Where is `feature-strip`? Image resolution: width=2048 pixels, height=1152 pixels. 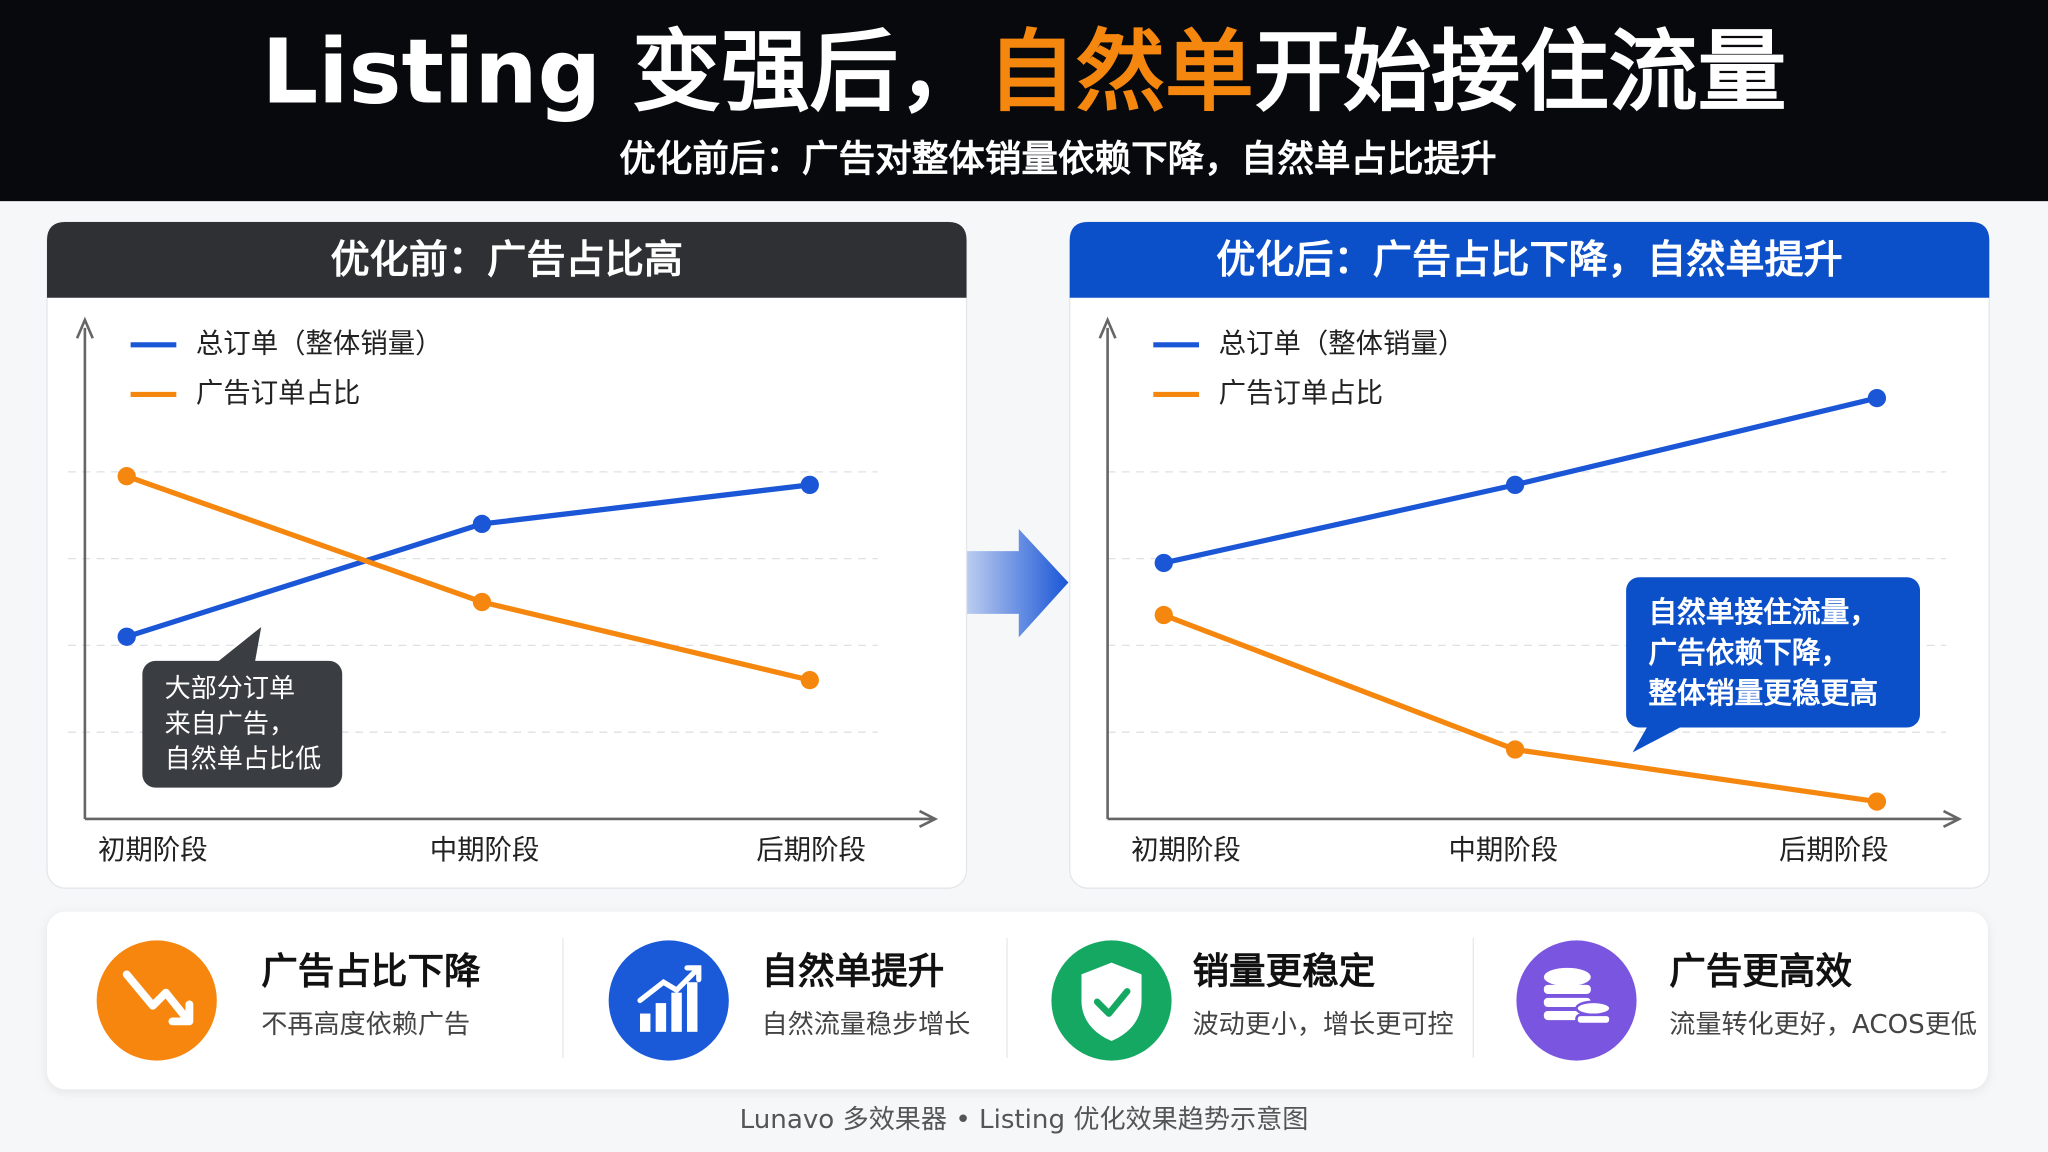 feature-strip is located at coordinates (1017, 1000).